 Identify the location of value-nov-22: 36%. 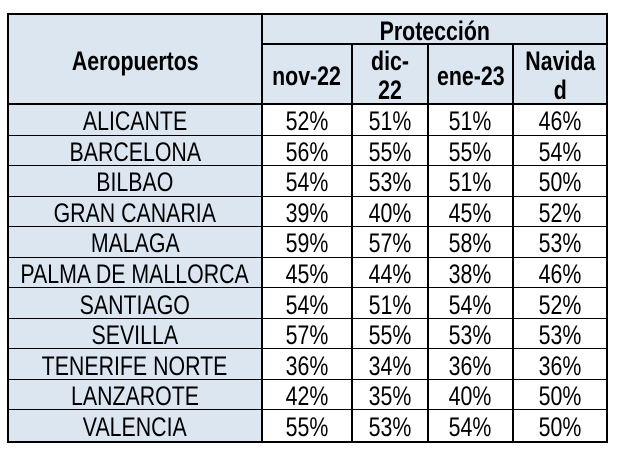
(307, 365).